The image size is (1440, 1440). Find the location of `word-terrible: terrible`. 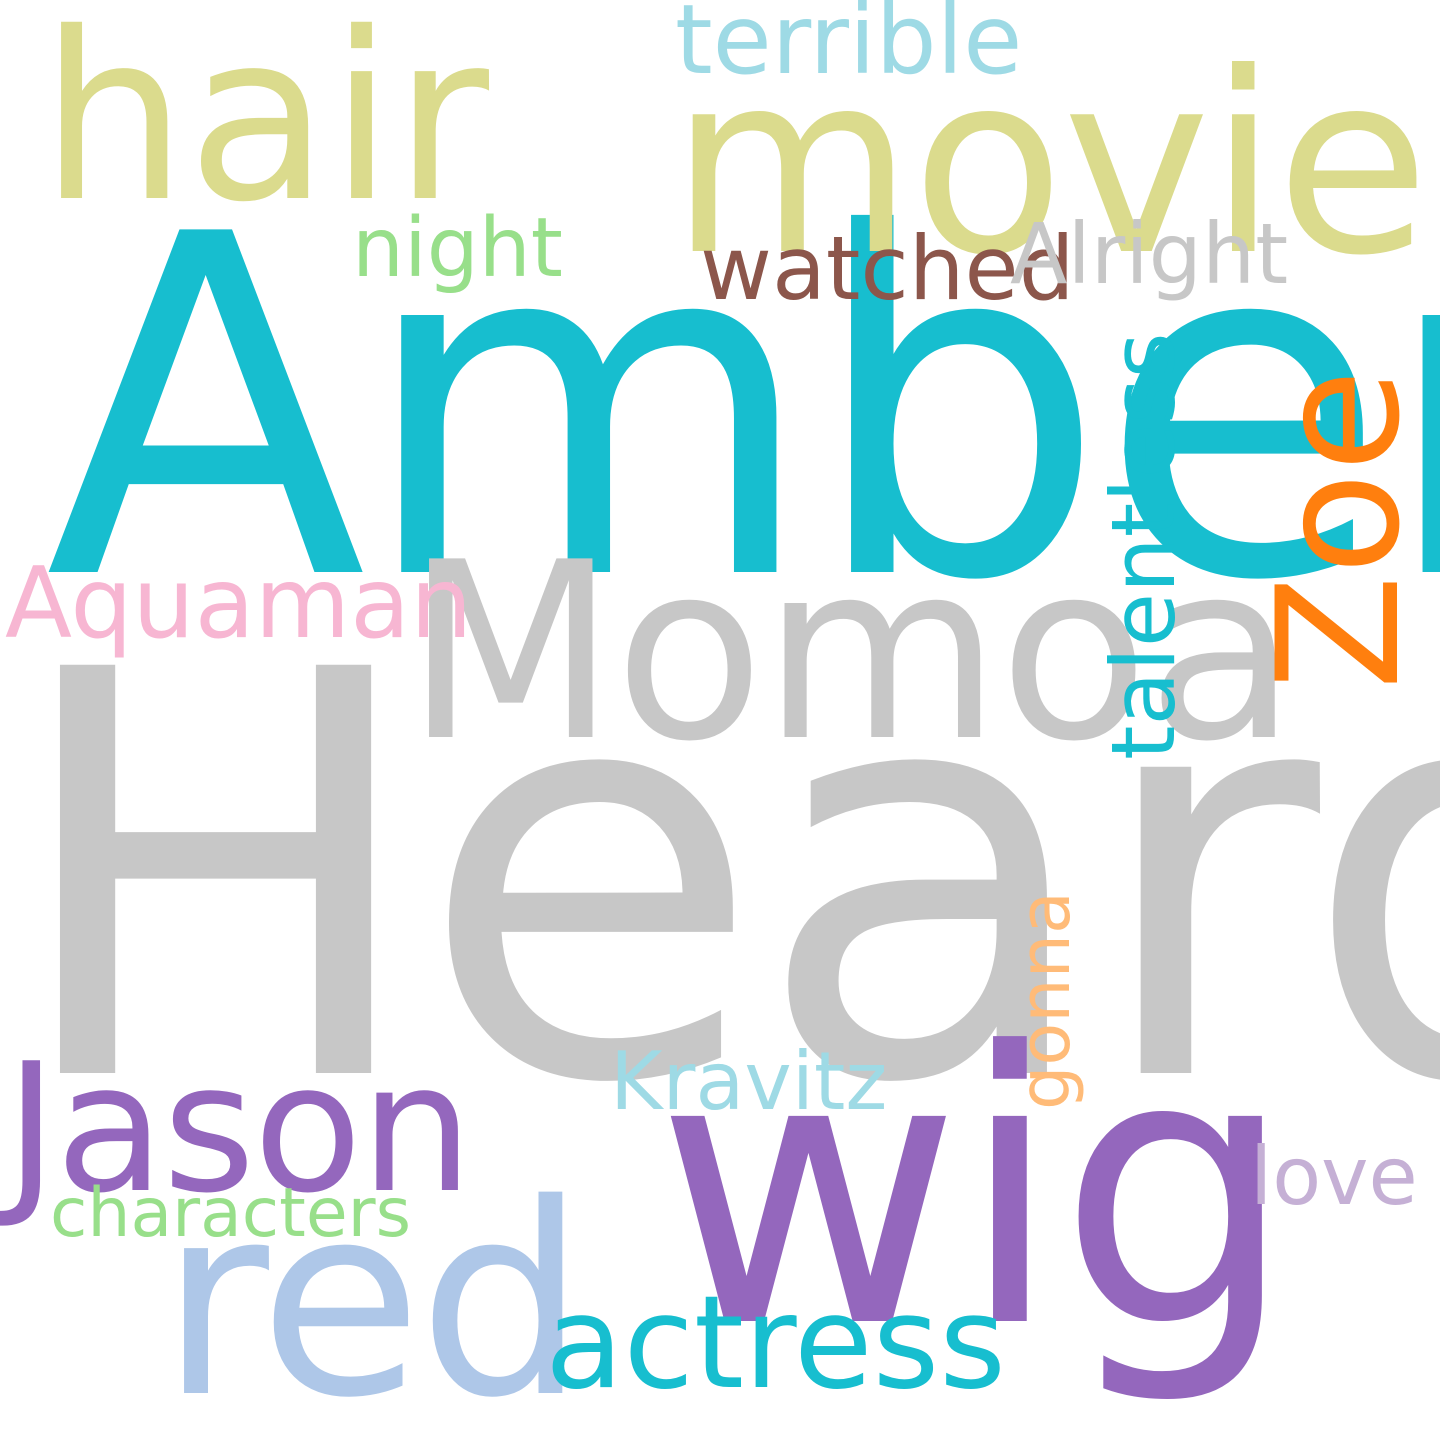

word-terrible: terrible is located at coordinates (849, 48).